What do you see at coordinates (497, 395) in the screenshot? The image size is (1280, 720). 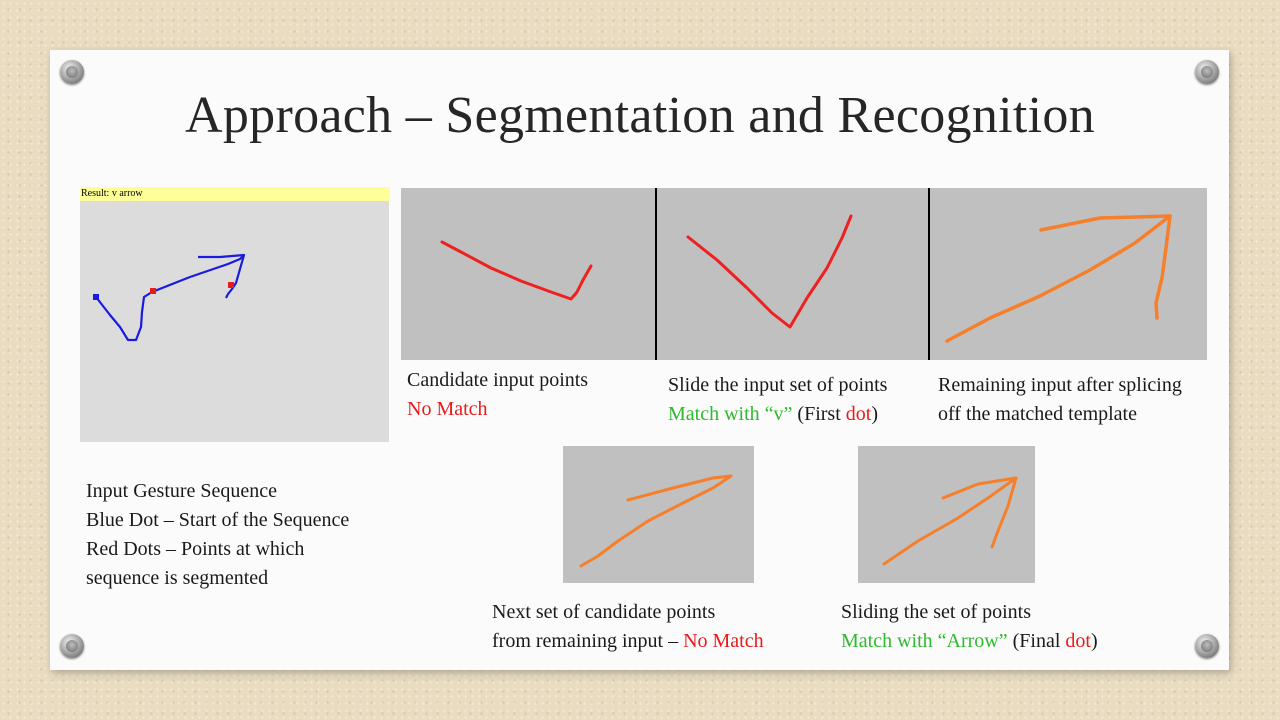 I see `caption-candidate: Candidate input points No Match` at bounding box center [497, 395].